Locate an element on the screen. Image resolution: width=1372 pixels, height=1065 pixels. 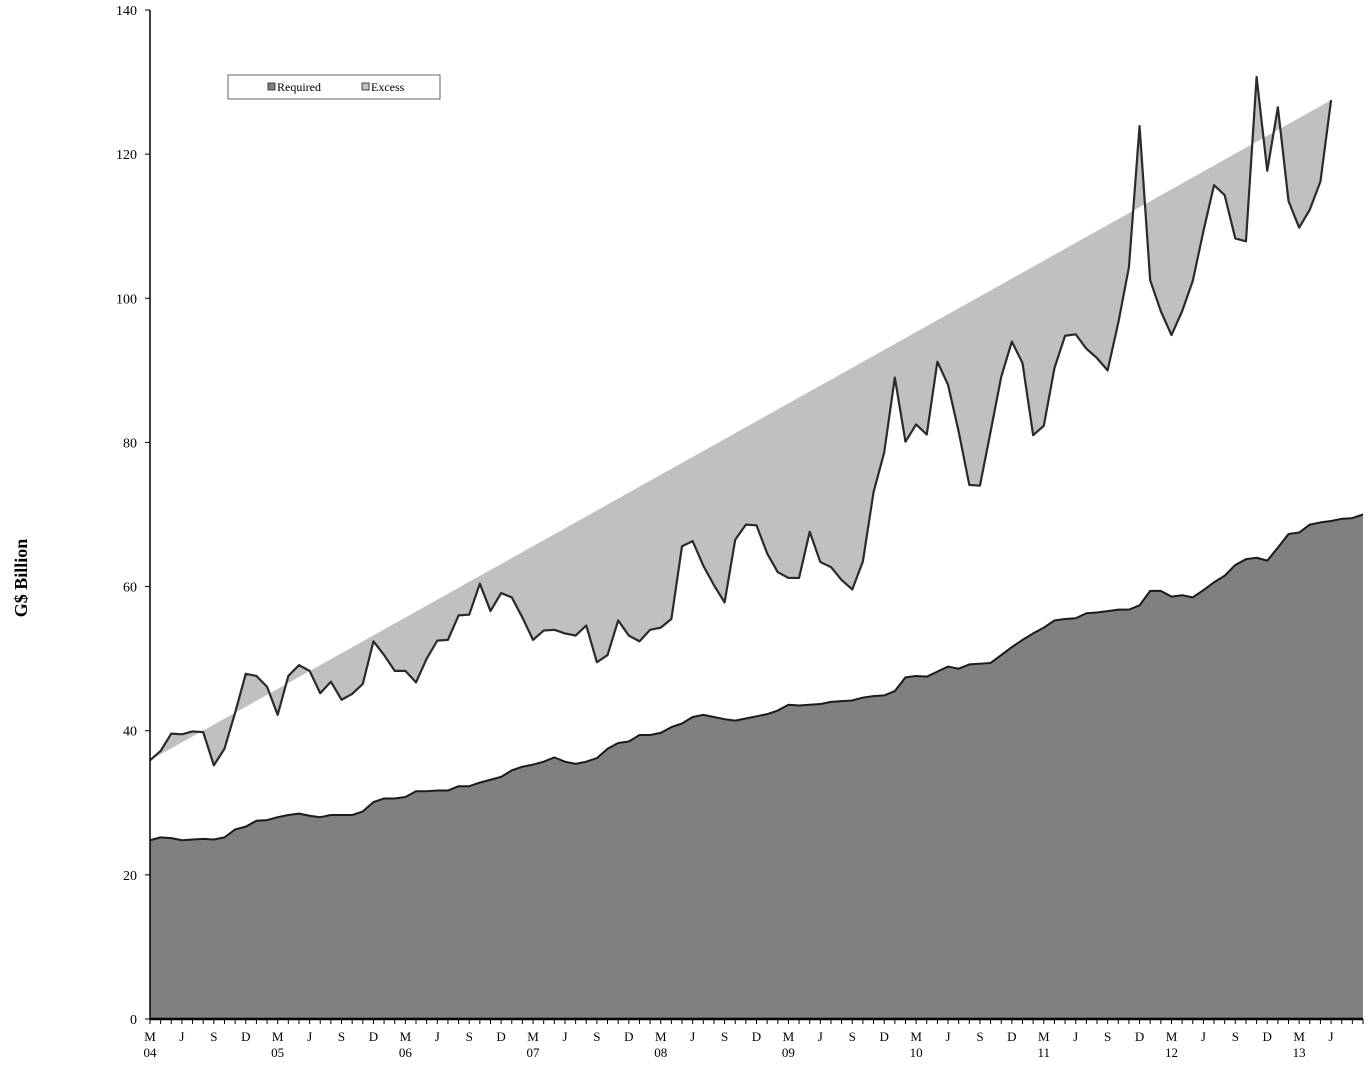
x-tick-label-year: 13 is located at coordinates (1299, 1052).